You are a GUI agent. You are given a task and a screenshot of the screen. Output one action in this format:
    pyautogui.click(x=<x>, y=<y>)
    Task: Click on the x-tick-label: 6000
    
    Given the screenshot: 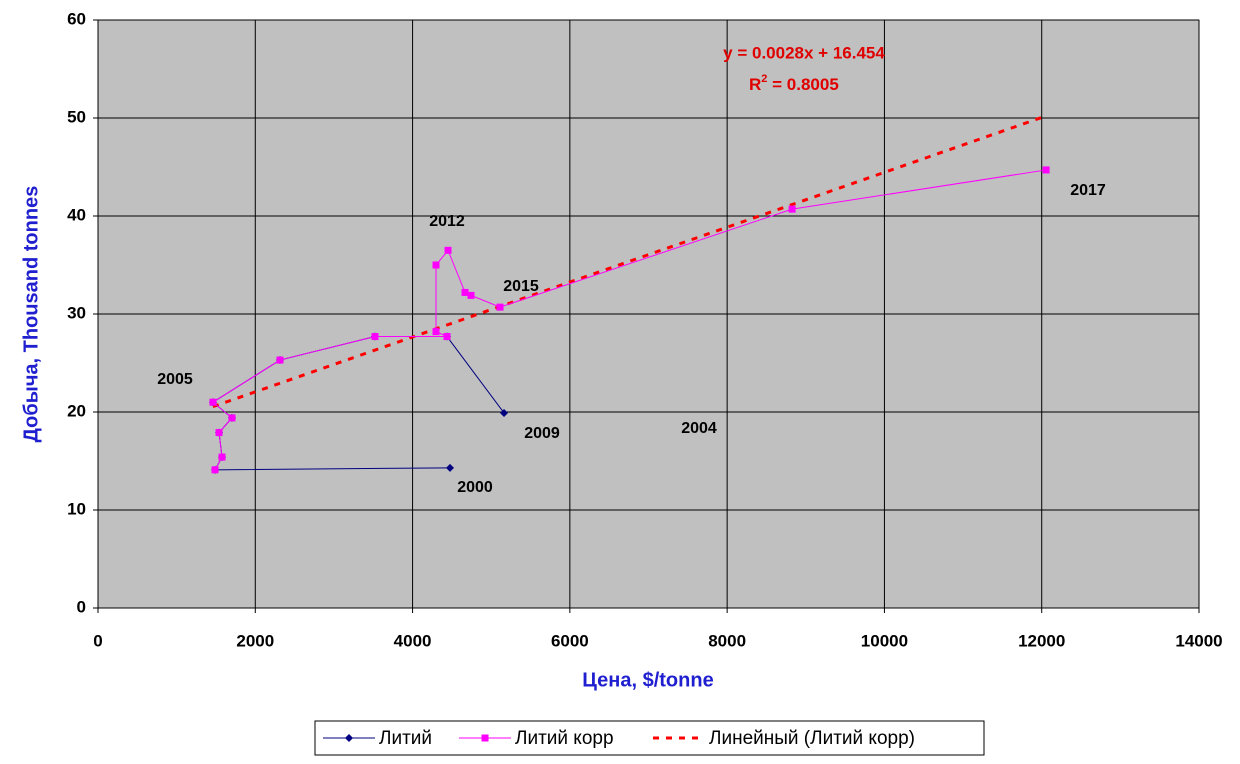 What is the action you would take?
    pyautogui.click(x=570, y=640)
    